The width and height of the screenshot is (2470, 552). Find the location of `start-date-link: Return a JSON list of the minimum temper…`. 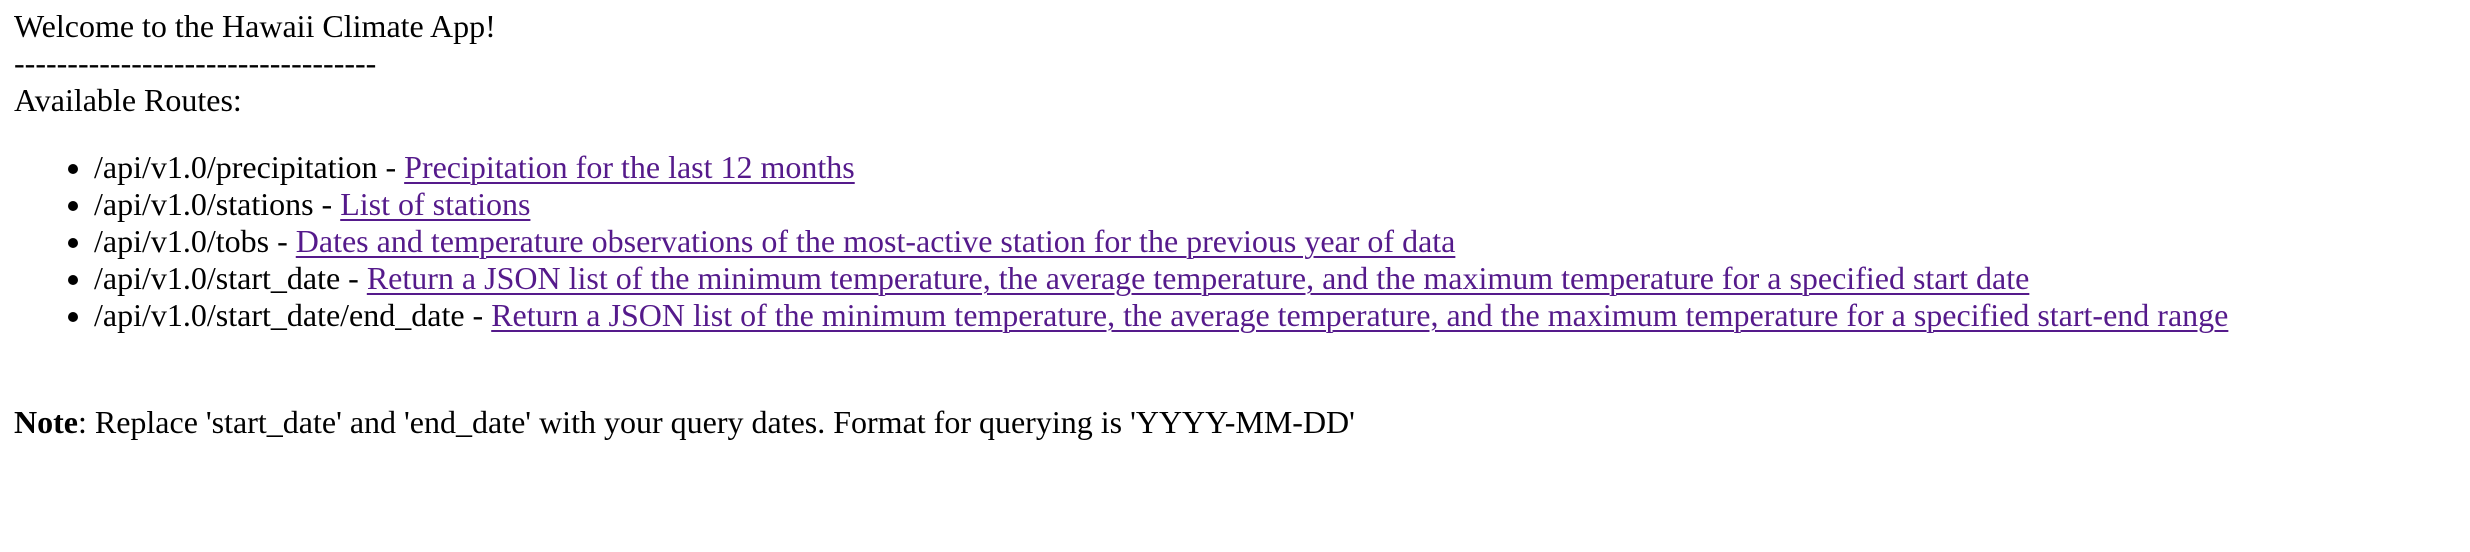

start-date-link: Return a JSON list of the minimum temper… is located at coordinates (1198, 278).